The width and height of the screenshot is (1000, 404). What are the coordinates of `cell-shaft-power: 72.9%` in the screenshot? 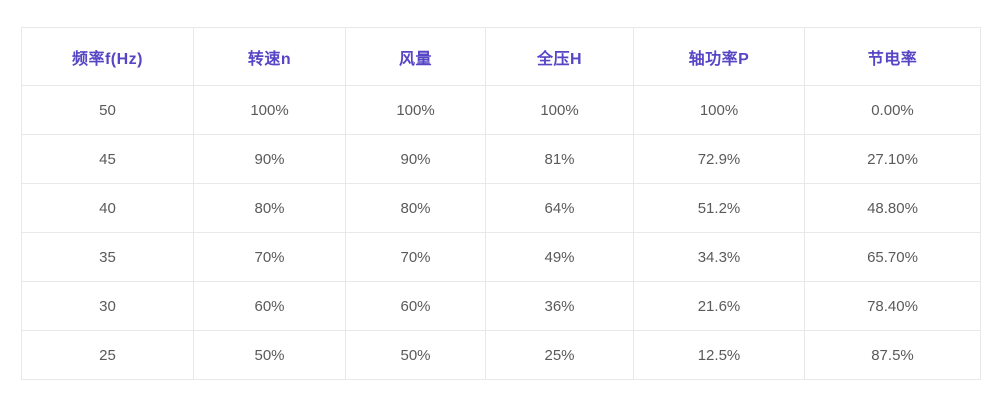 It's located at (719, 159).